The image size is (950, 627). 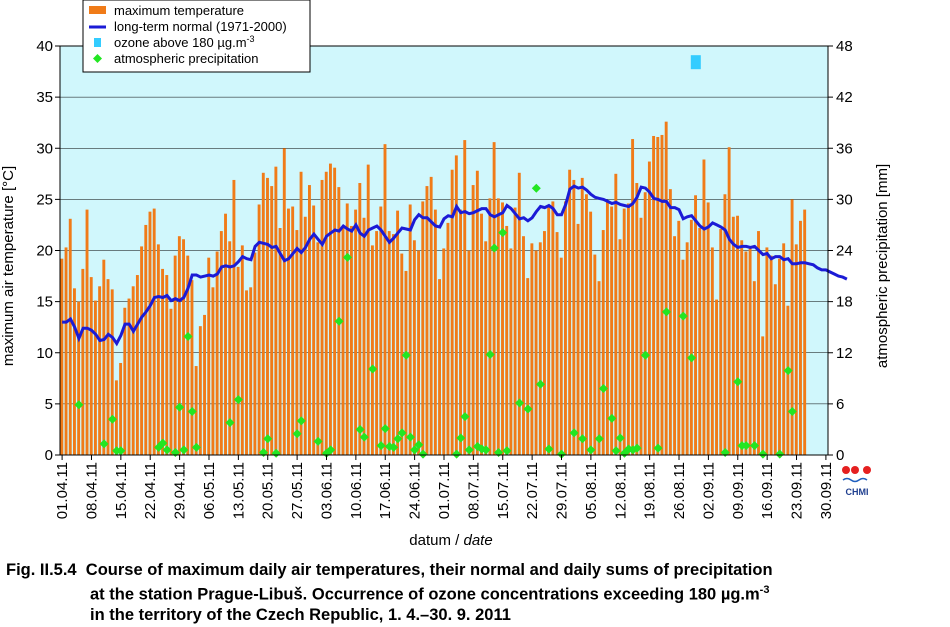 What do you see at coordinates (708, 490) in the screenshot?
I see `x-tick-label: 02.09.11` at bounding box center [708, 490].